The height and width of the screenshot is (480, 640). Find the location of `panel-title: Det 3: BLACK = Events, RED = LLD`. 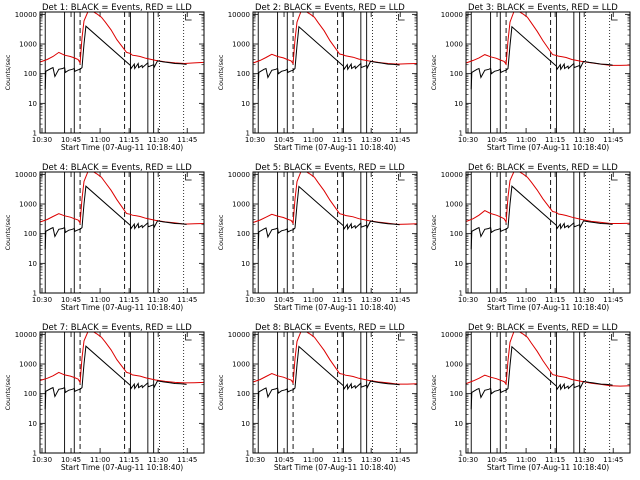

panel-title: Det 3: BLACK = Events, RED = LLD is located at coordinates (543, 8).